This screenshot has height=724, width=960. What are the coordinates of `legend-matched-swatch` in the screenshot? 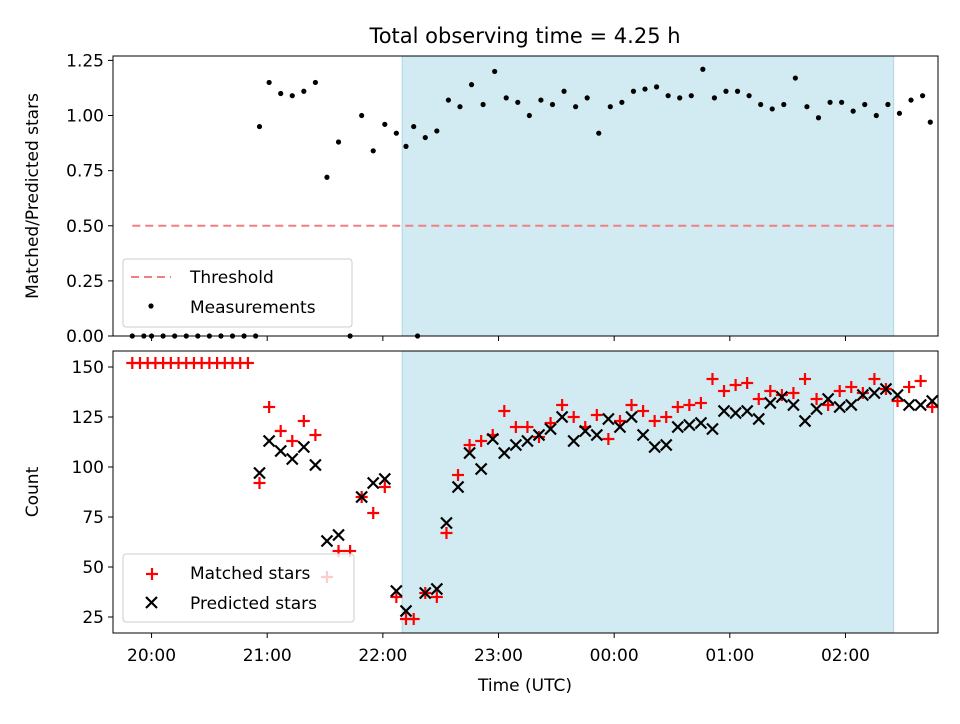 It's located at (152, 574).